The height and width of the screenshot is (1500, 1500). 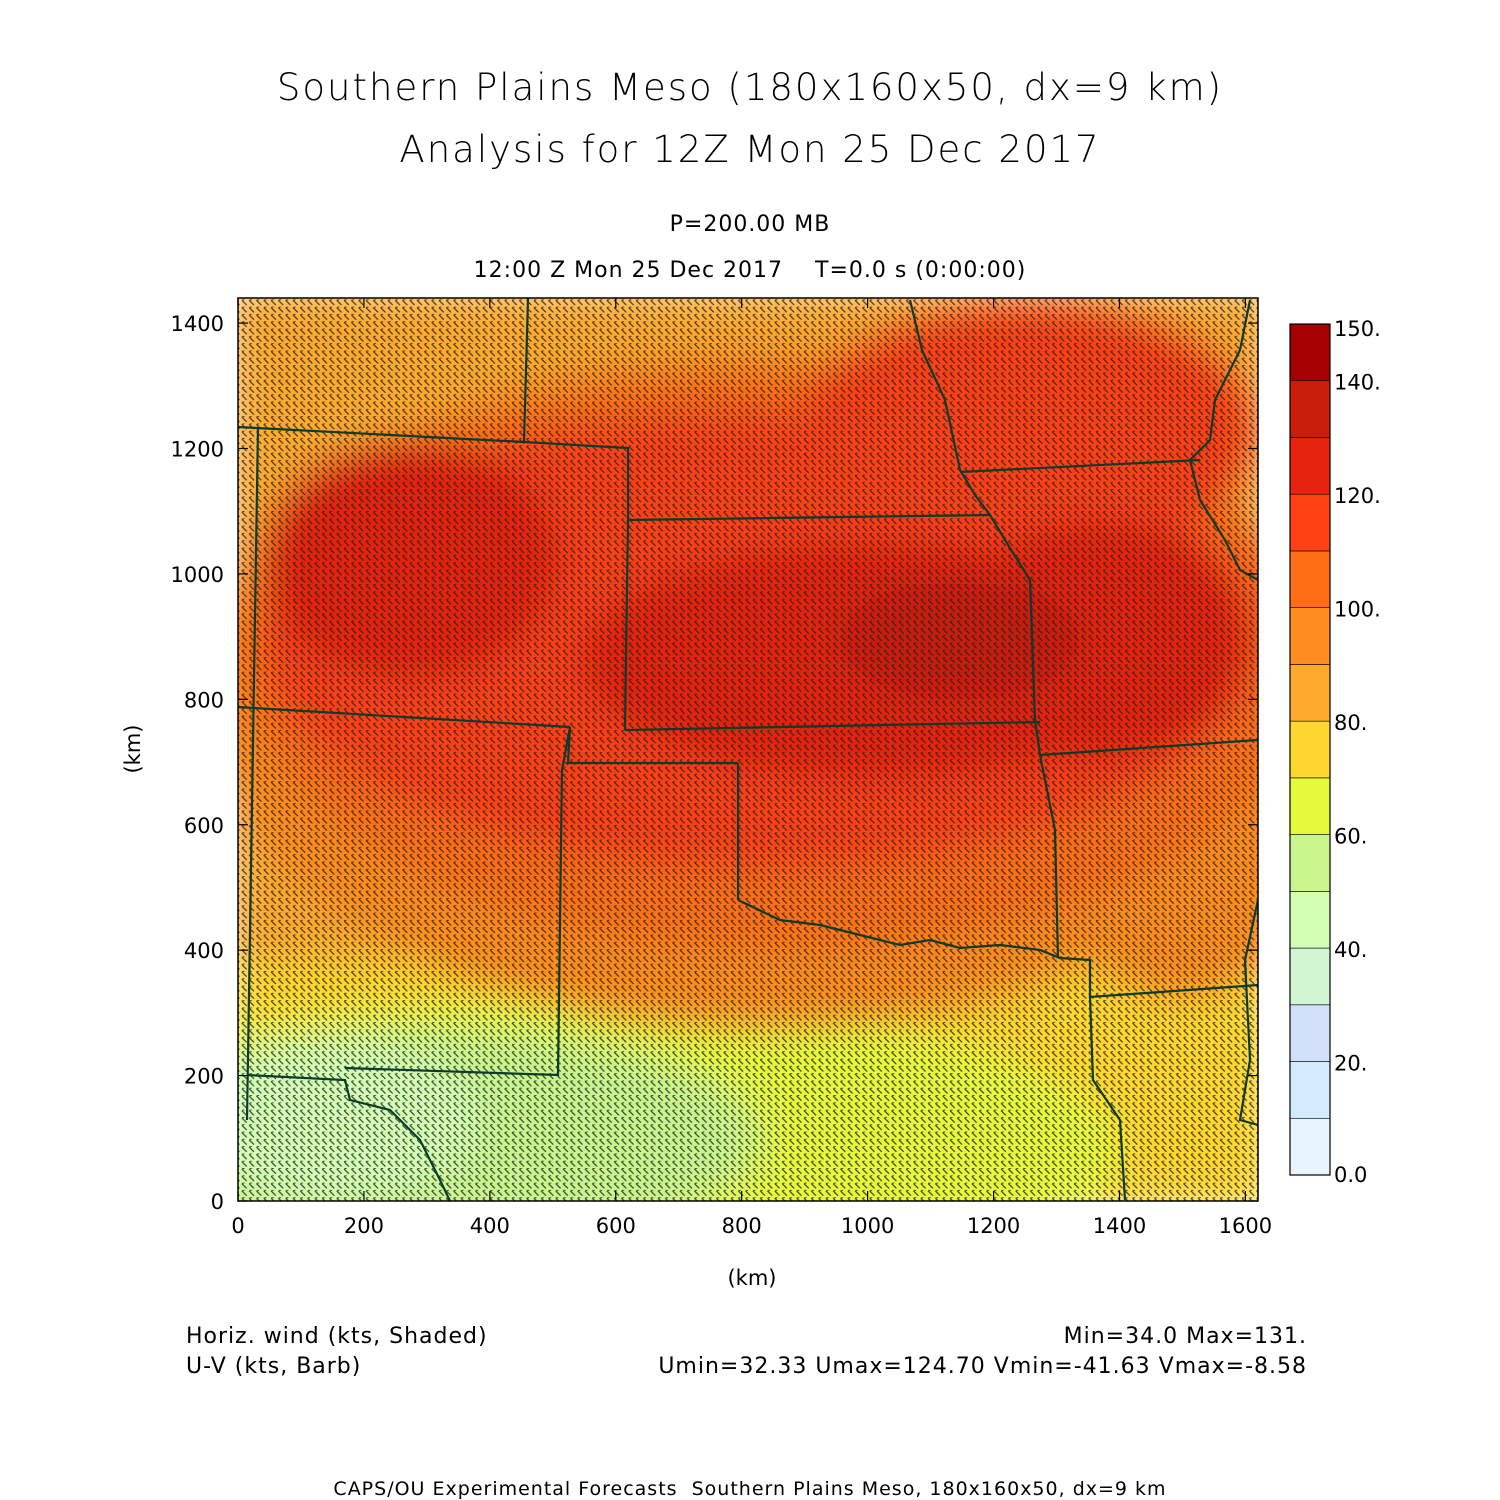 What do you see at coordinates (404, 717) in the screenshot?
I see `border-co-nm` at bounding box center [404, 717].